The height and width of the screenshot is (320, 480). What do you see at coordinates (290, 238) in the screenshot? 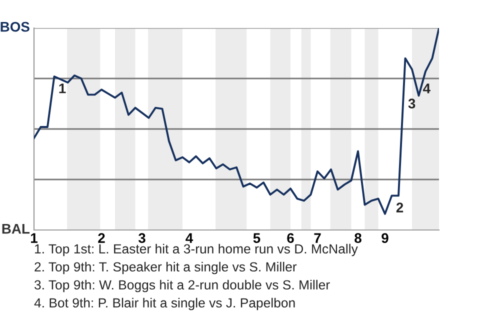
I see `x-tick-label: 6` at bounding box center [290, 238].